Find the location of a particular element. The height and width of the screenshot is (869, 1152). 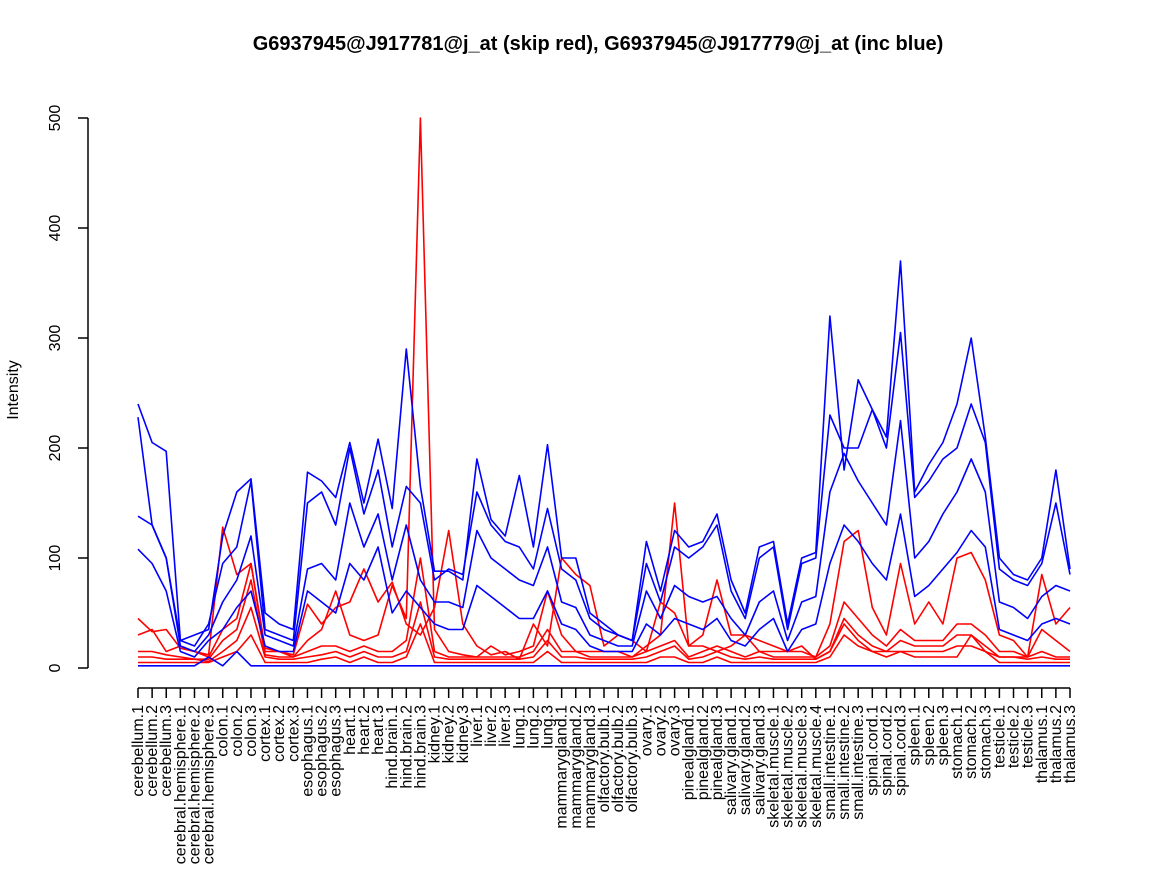

x-tick-label: mammarygland.2 is located at coordinates (576, 767).